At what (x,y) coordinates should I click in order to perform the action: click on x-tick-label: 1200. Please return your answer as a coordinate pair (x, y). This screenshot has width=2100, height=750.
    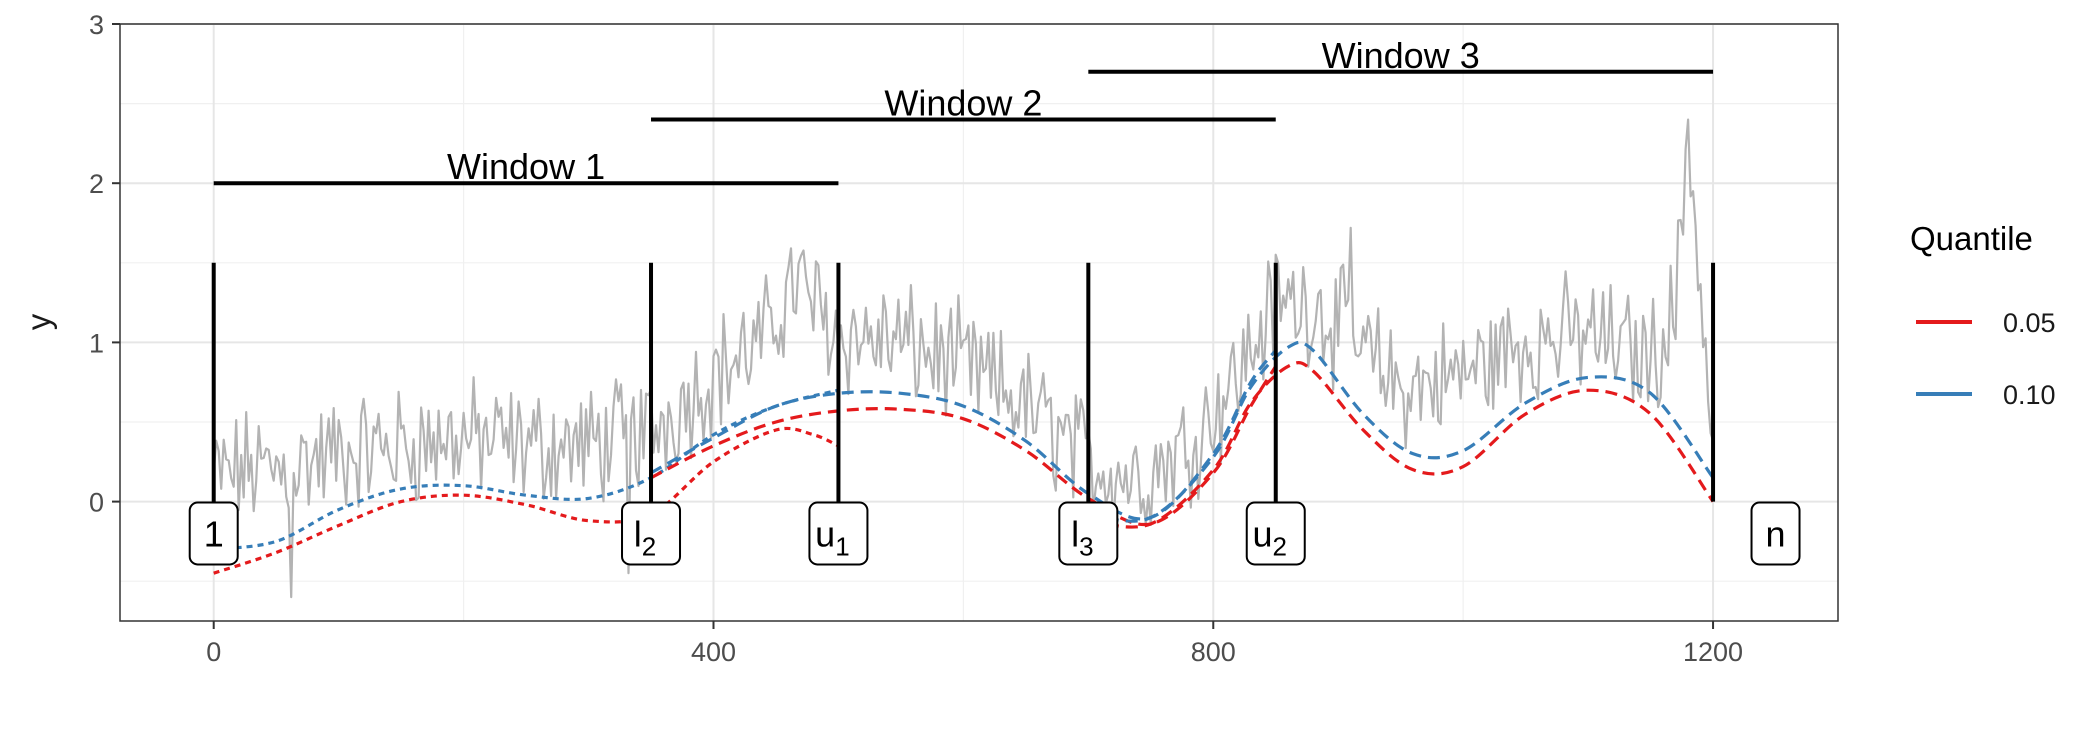
    Looking at the image, I should click on (1713, 652).